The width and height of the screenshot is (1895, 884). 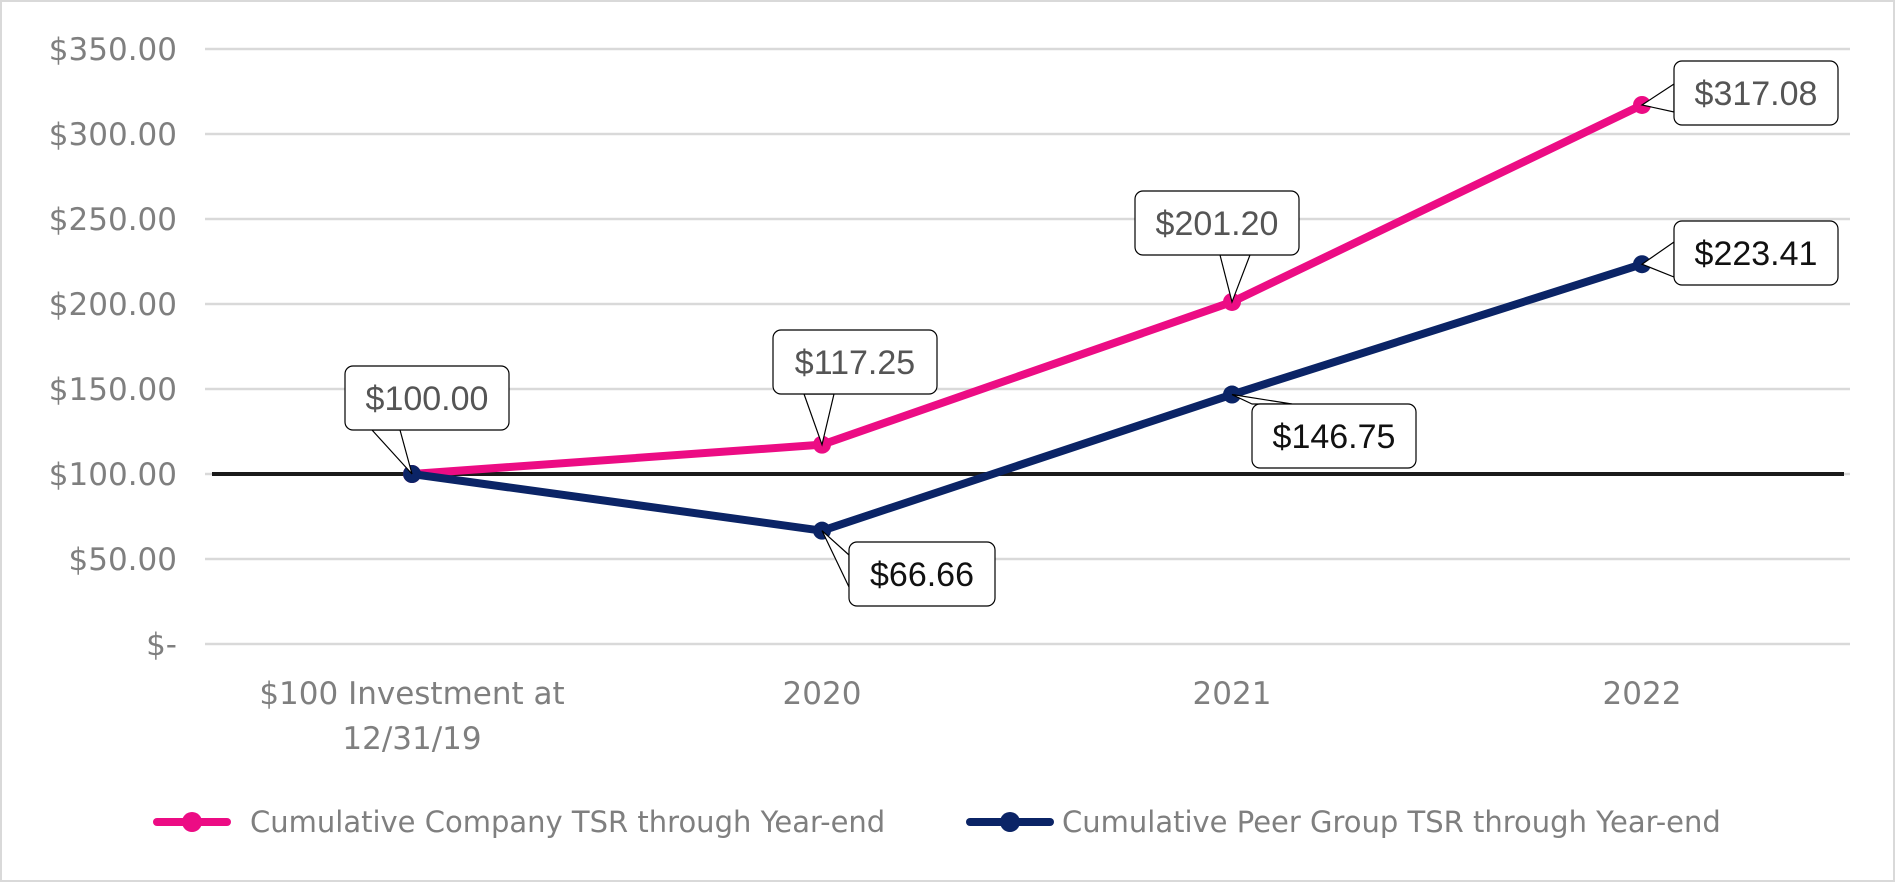 What do you see at coordinates (567, 822) in the screenshot?
I see `legend-label-company: Cumulative Company TSR through Year-end` at bounding box center [567, 822].